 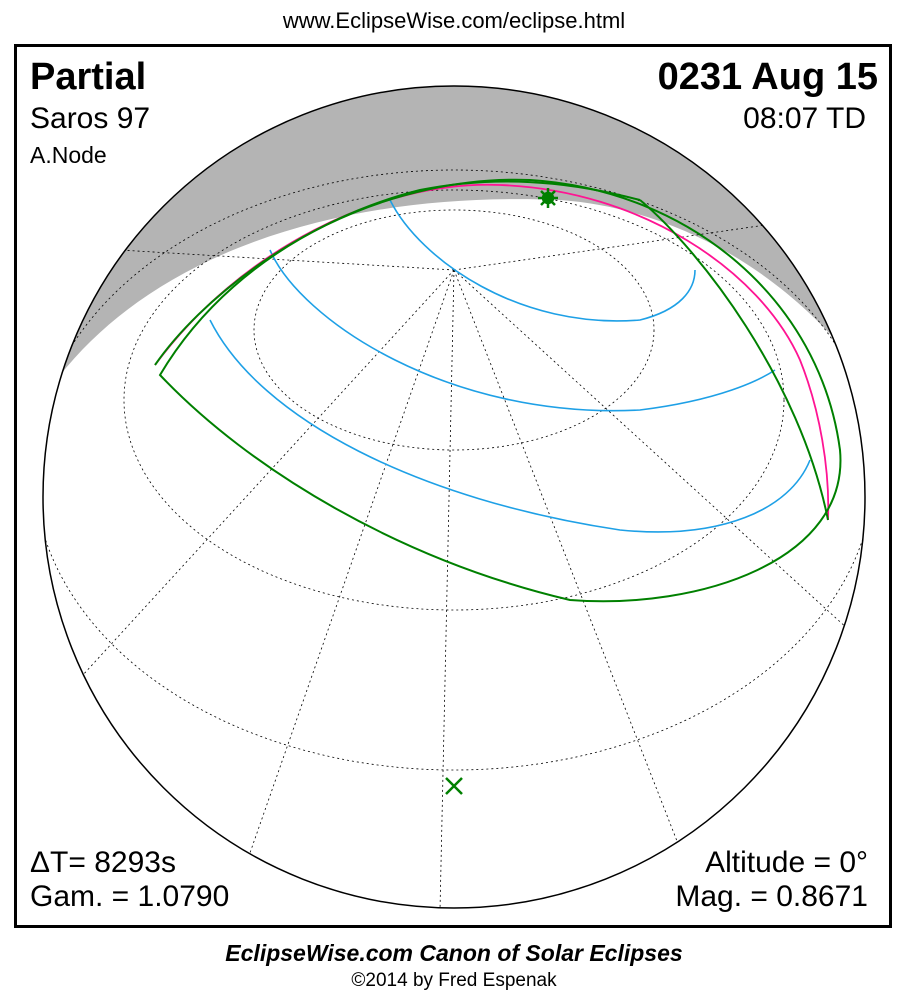 I want to click on saros-number: Saros 97, so click(x=90, y=118).